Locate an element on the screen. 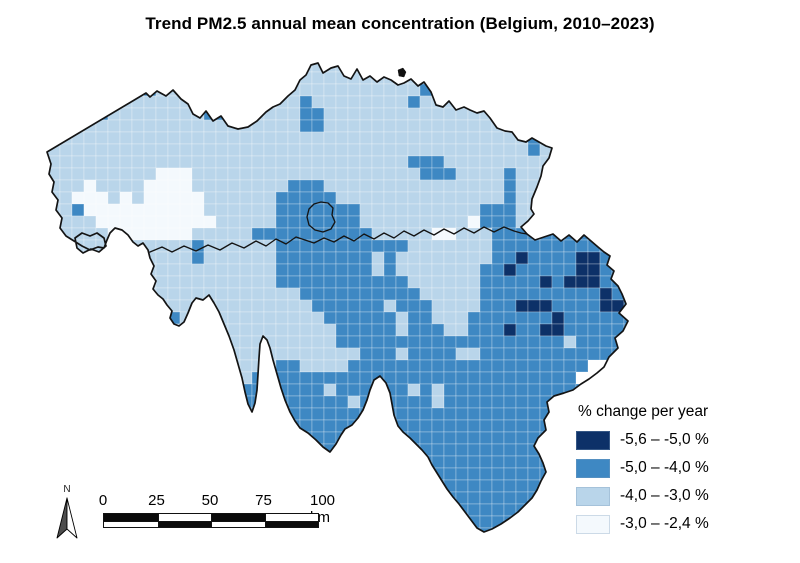  legend-swatch-medium is located at coordinates (593, 468).